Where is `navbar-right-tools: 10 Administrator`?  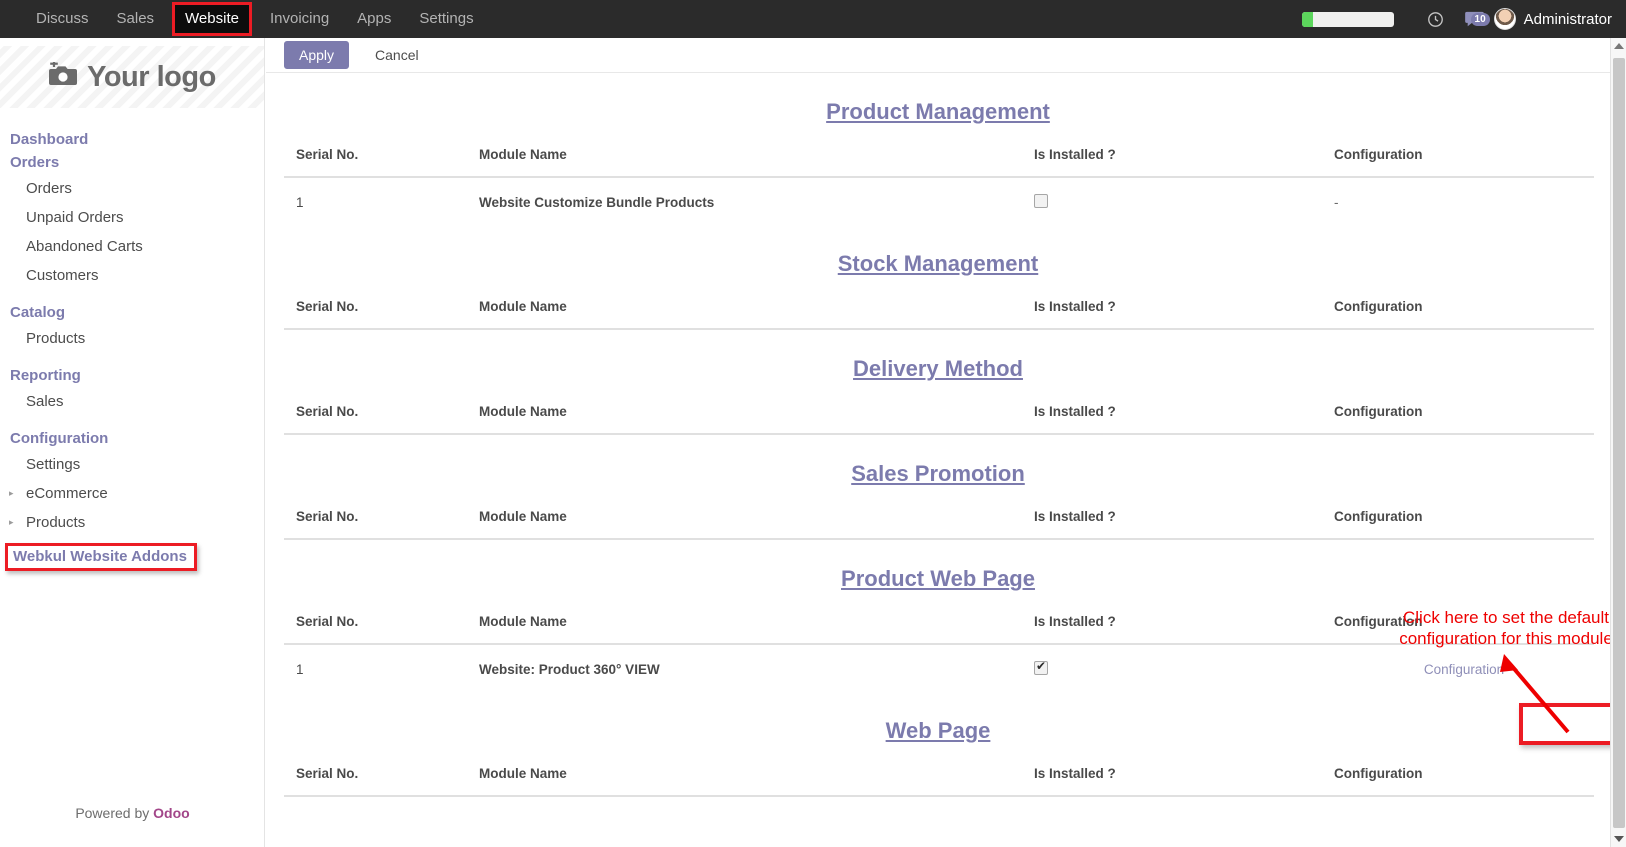 navbar-right-tools: 10 Administrator is located at coordinates (1463, 19).